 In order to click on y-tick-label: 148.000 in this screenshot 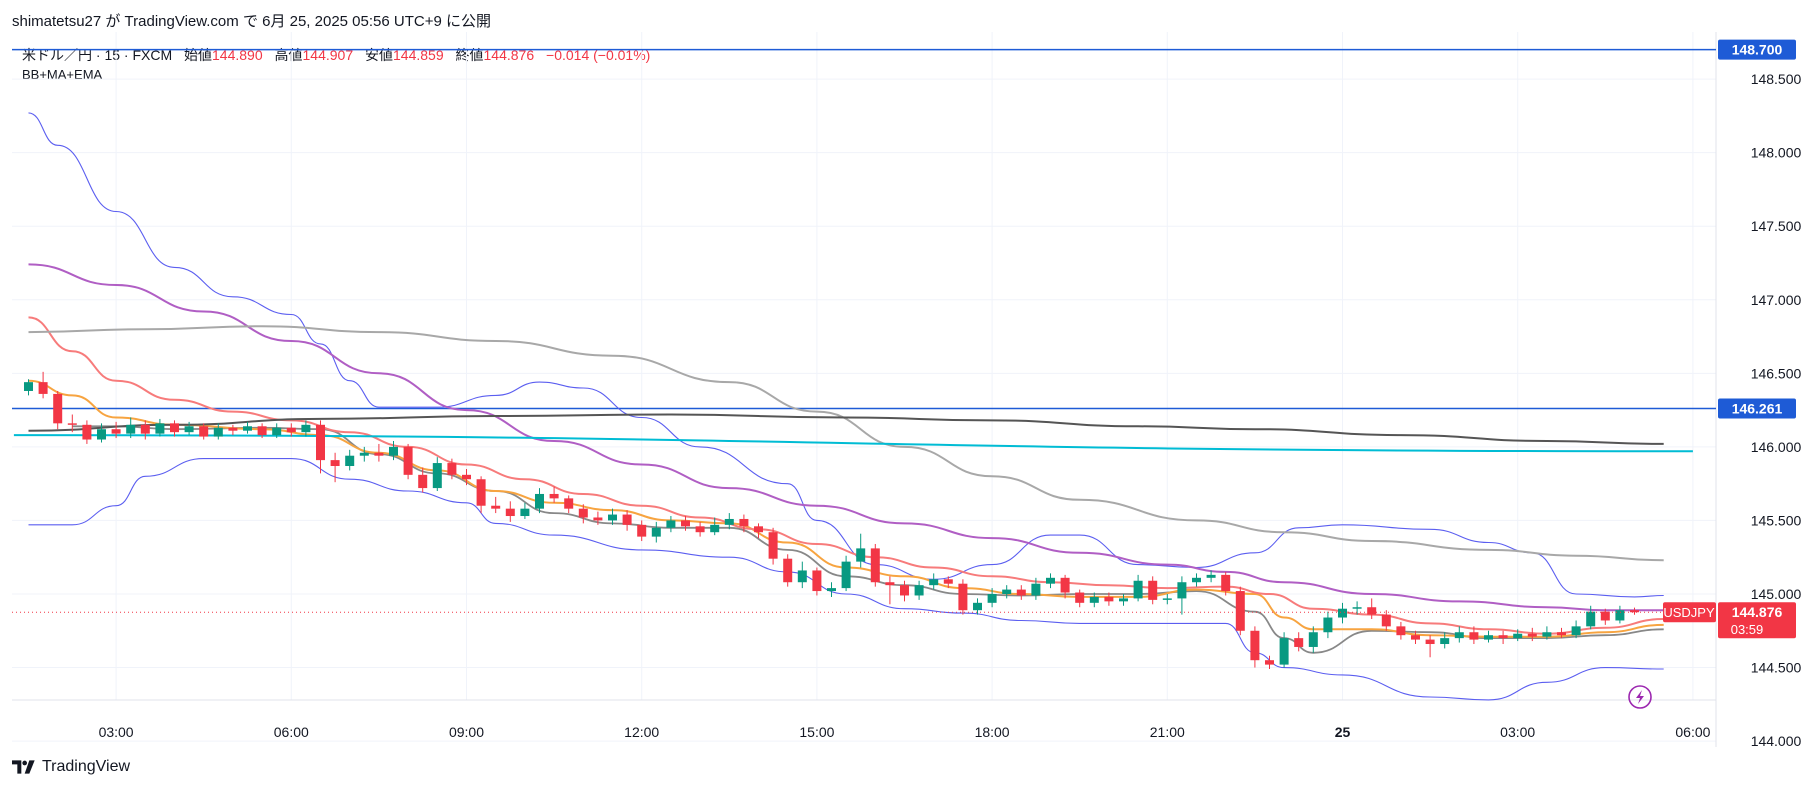, I will do `click(1776, 153)`.